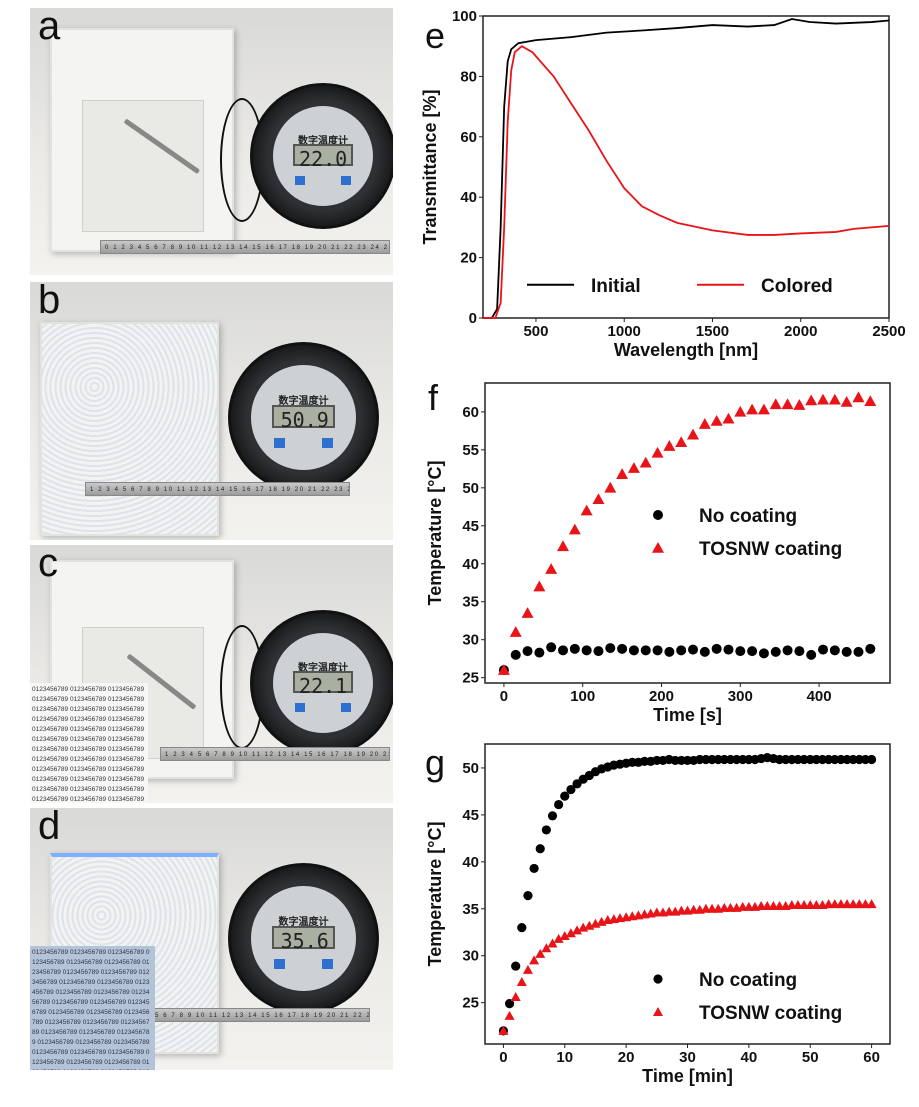  Describe the element at coordinates (433, 397) in the screenshot. I see `panel-label: f` at that location.